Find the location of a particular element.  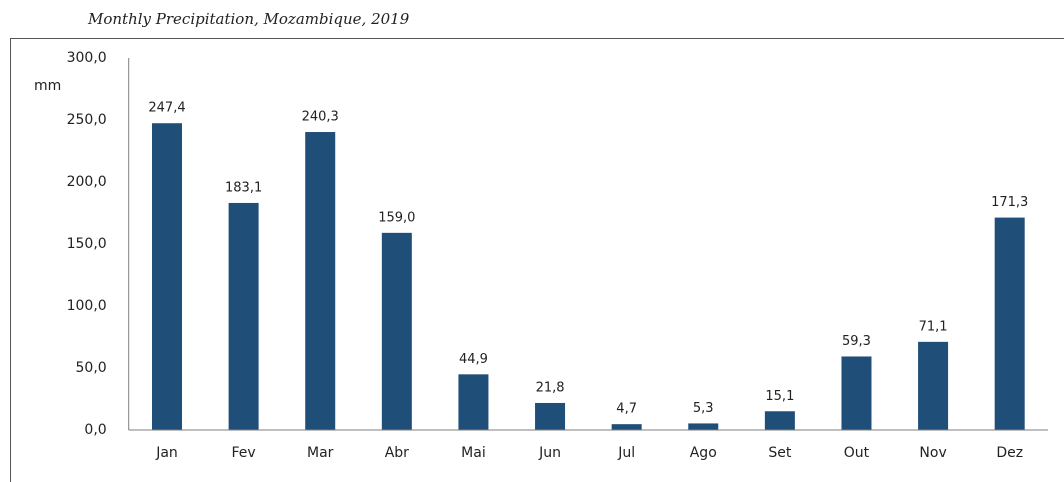

x-tick-label: Jul is located at coordinates (626, 453).